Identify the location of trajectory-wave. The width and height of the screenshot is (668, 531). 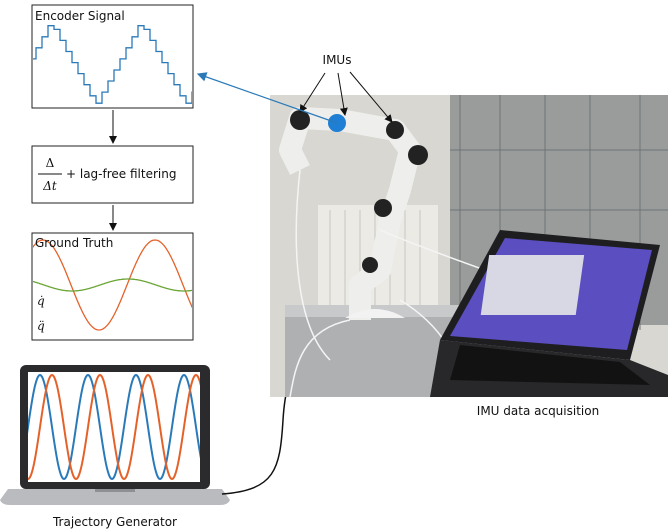
(114, 427).